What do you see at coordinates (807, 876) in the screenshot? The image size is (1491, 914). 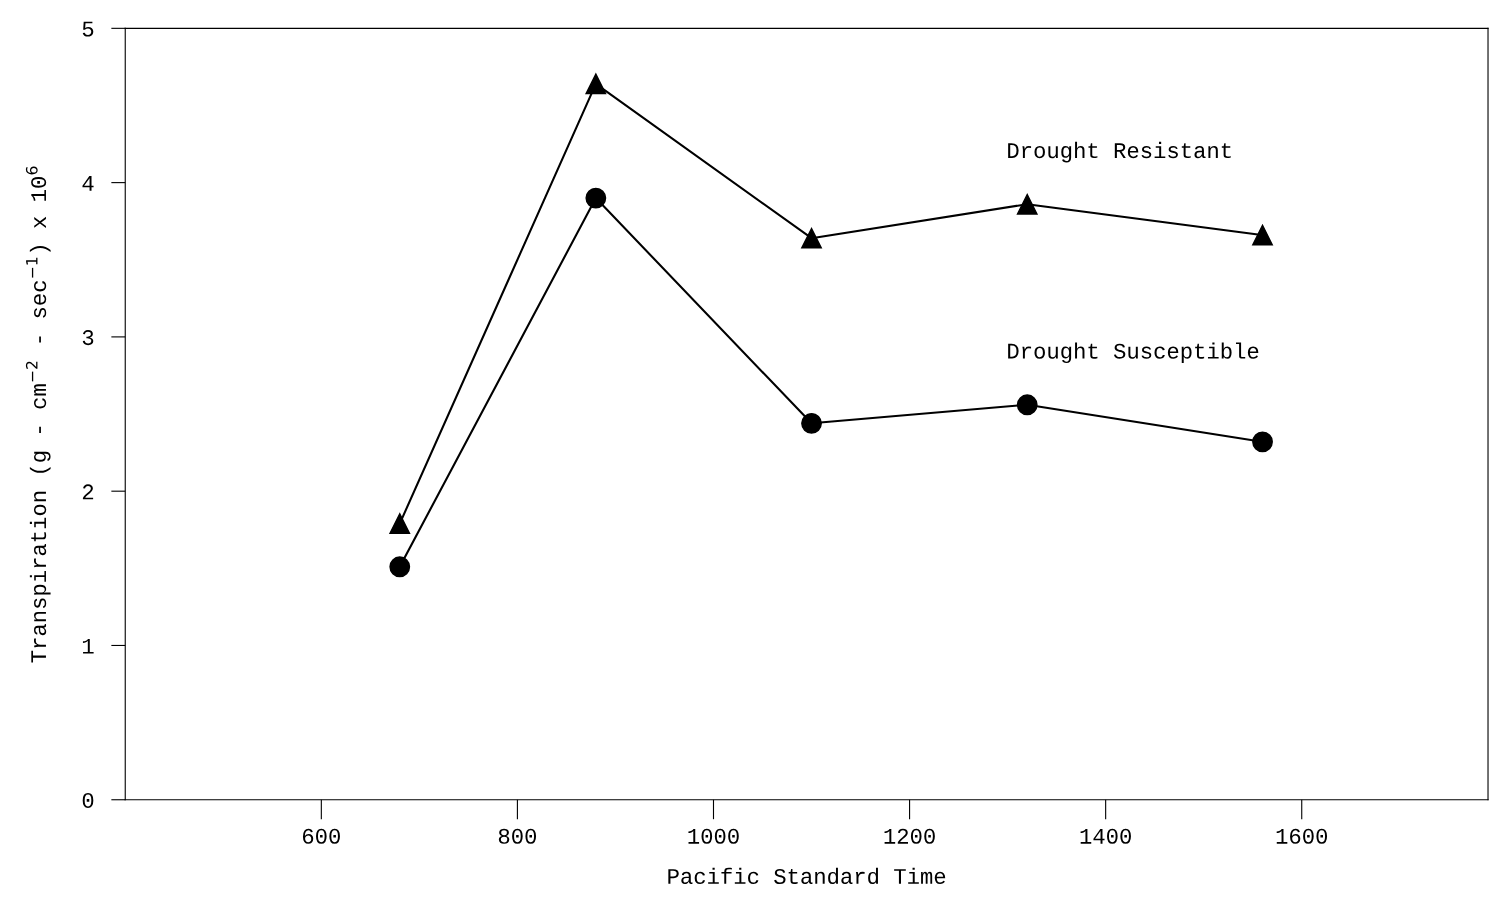 I see `x-axis-title: Pacific Standard Time` at bounding box center [807, 876].